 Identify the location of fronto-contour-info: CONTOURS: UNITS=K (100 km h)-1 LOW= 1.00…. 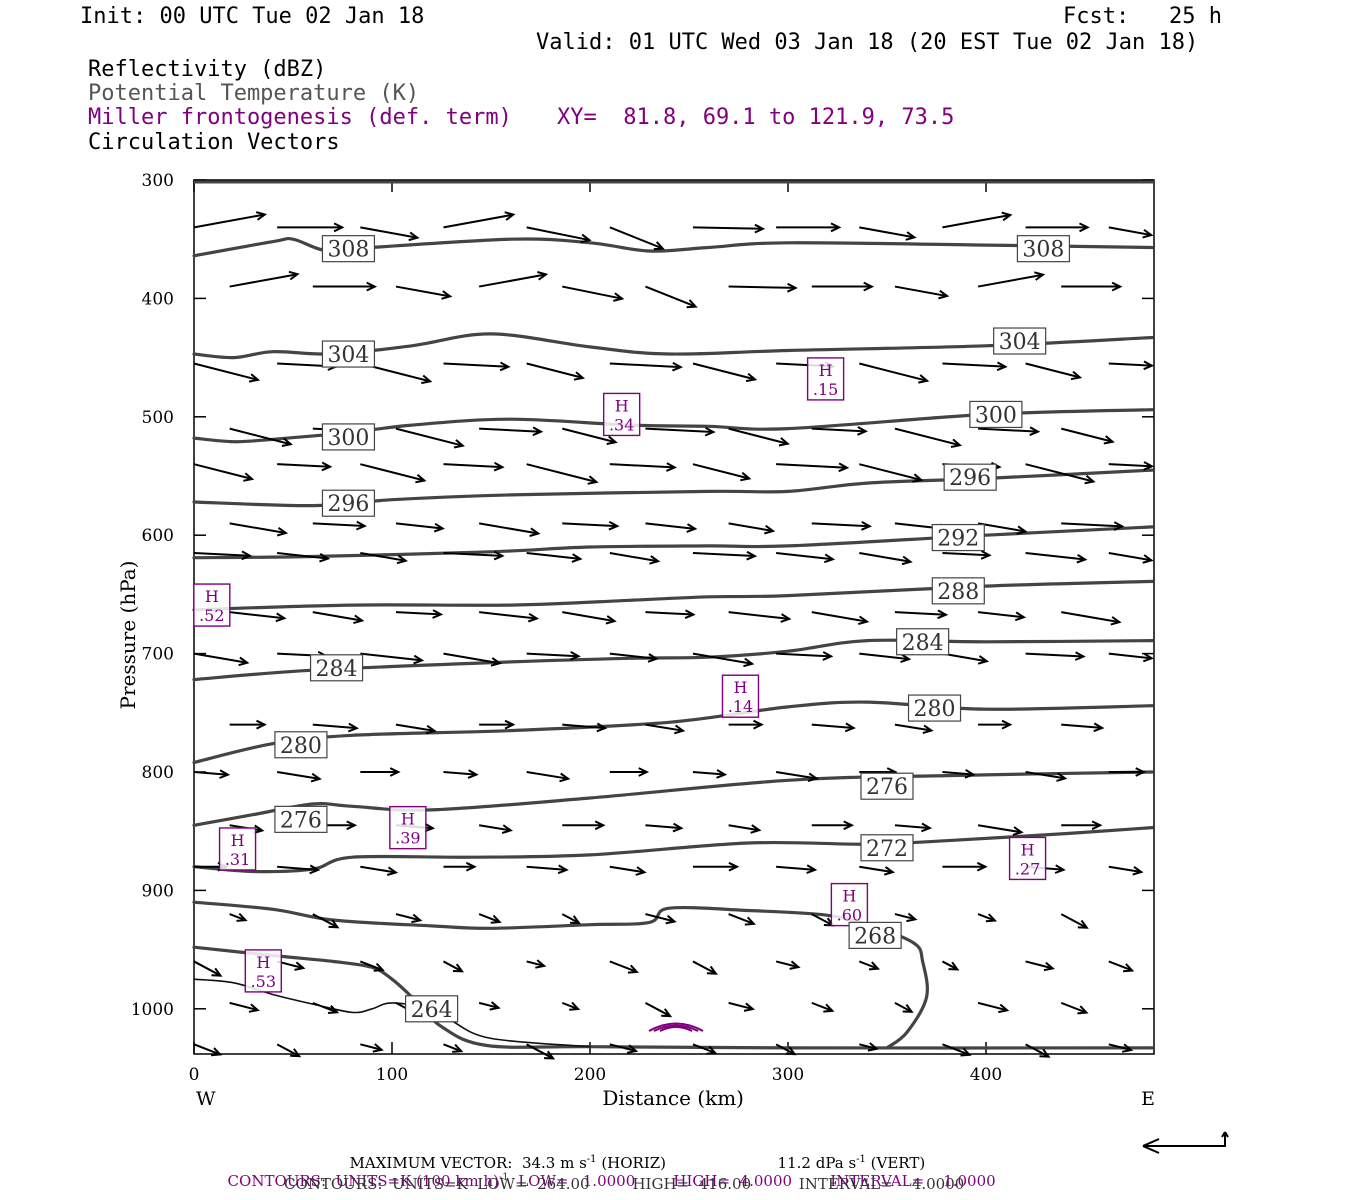
(607, 1173).